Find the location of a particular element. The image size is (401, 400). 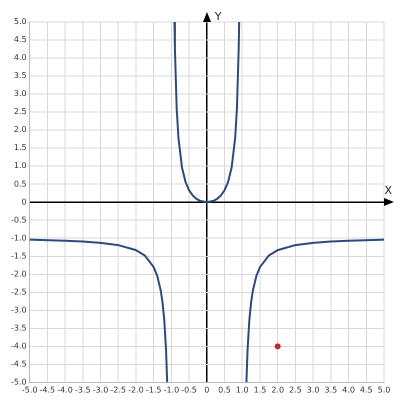

x-tick-label: -1.0 is located at coordinates (172, 389).